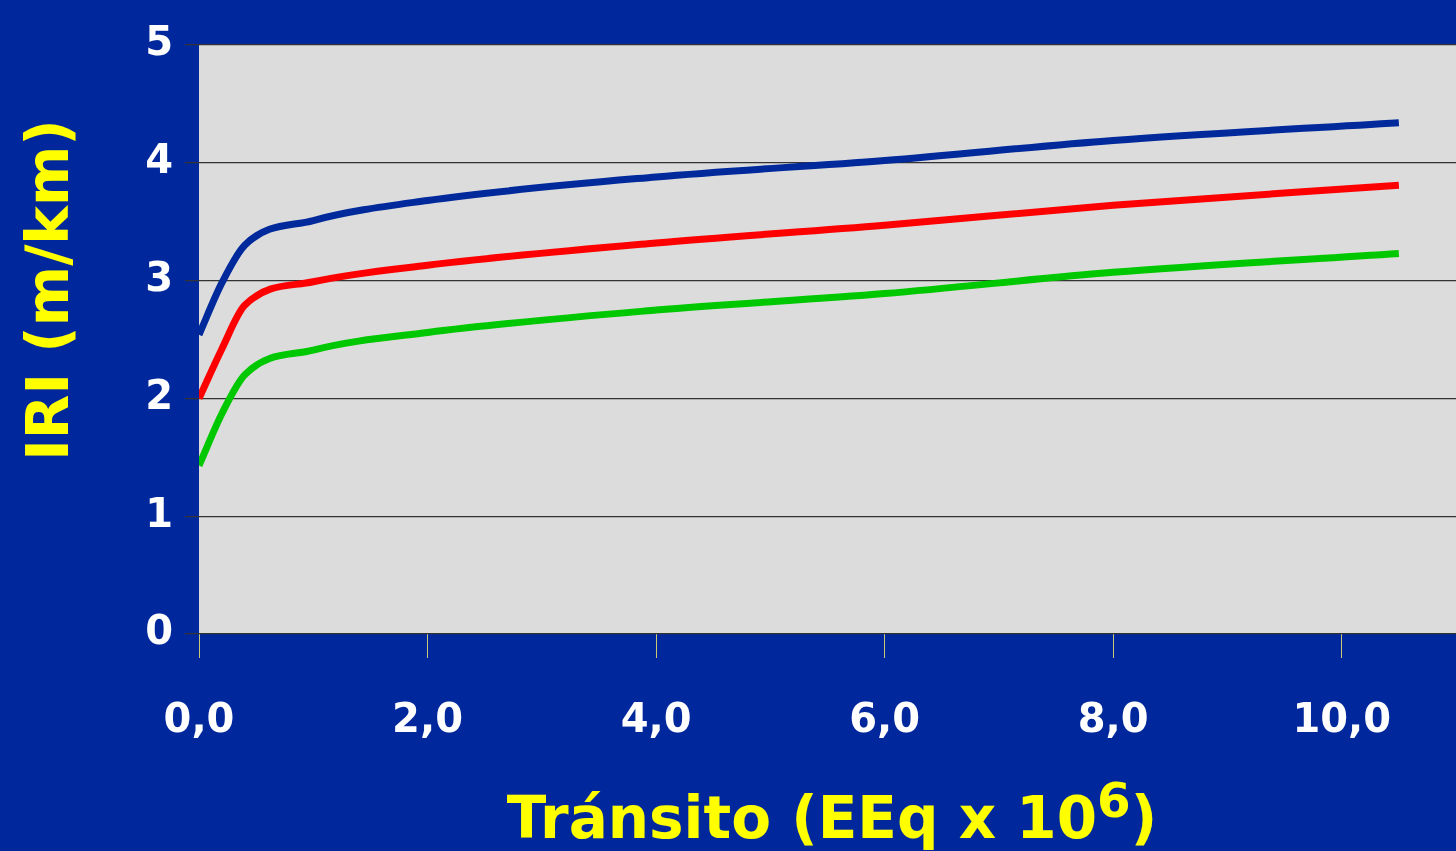 Image resolution: width=1456 pixels, height=851 pixels. What do you see at coordinates (885, 718) in the screenshot?
I see `x-tick-label: 6,0` at bounding box center [885, 718].